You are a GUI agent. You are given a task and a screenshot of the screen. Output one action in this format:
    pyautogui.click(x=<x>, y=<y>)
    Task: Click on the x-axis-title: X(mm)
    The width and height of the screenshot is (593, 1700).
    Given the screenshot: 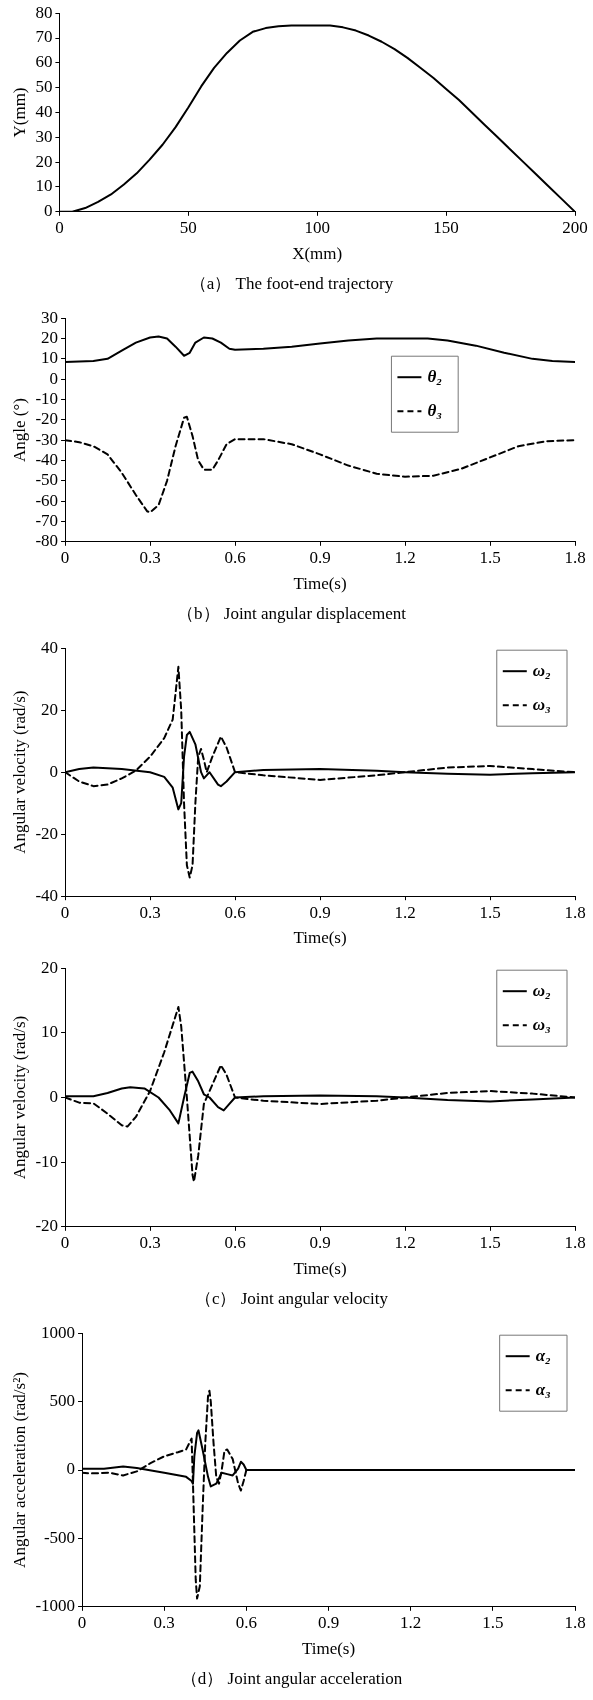 What is the action you would take?
    pyautogui.click(x=317, y=253)
    